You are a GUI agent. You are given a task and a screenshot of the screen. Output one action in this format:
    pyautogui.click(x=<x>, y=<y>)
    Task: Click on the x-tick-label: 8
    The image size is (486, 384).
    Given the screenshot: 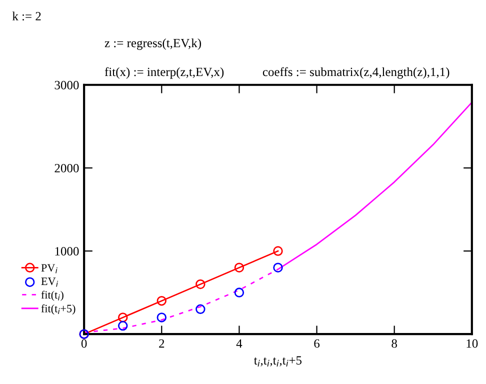 What is the action you would take?
    pyautogui.click(x=394, y=343)
    